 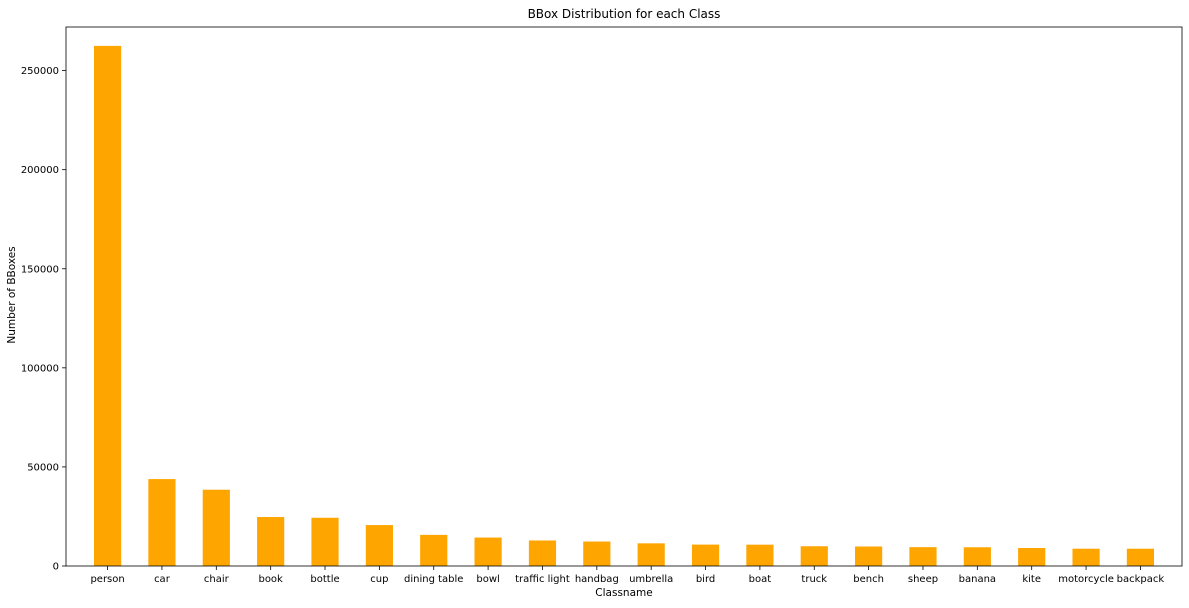 What do you see at coordinates (705, 579) in the screenshot?
I see `x-tick-label: bird` at bounding box center [705, 579].